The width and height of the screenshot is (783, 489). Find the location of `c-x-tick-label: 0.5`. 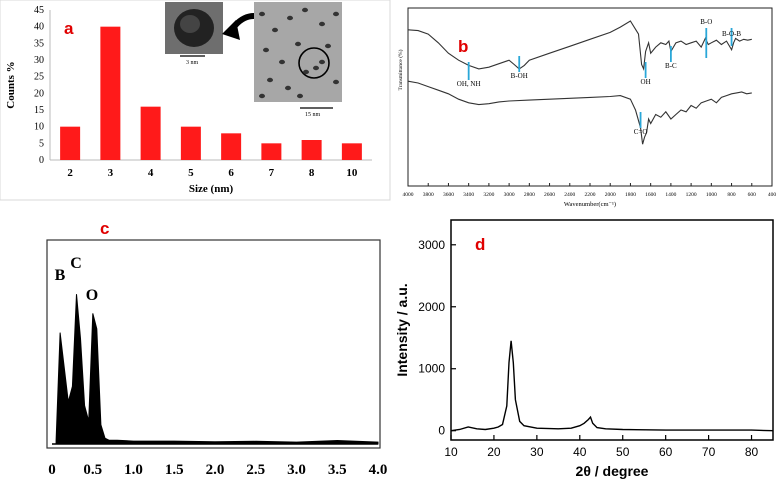

c-x-tick-label: 0.5 is located at coordinates (92, 470).